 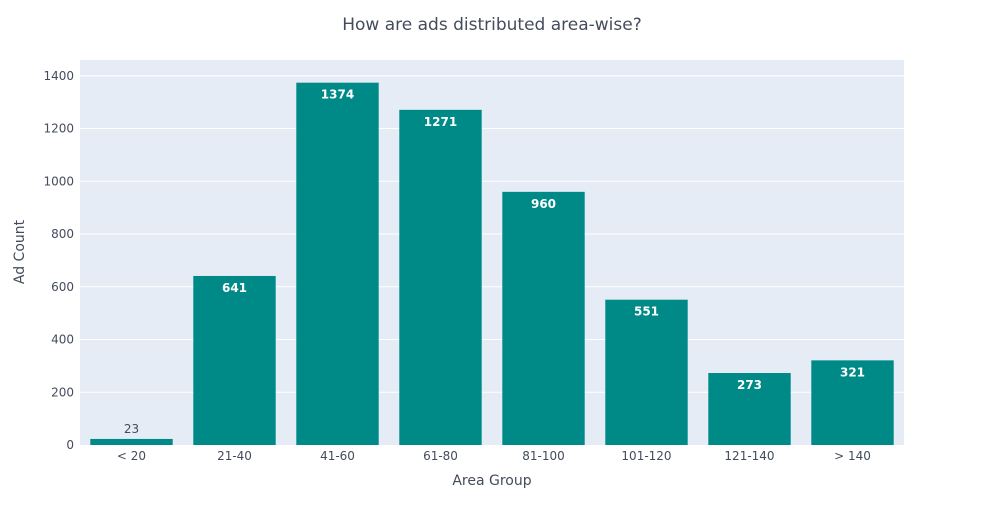 What do you see at coordinates (337, 456) in the screenshot?
I see `x-tick-label: 41-60` at bounding box center [337, 456].